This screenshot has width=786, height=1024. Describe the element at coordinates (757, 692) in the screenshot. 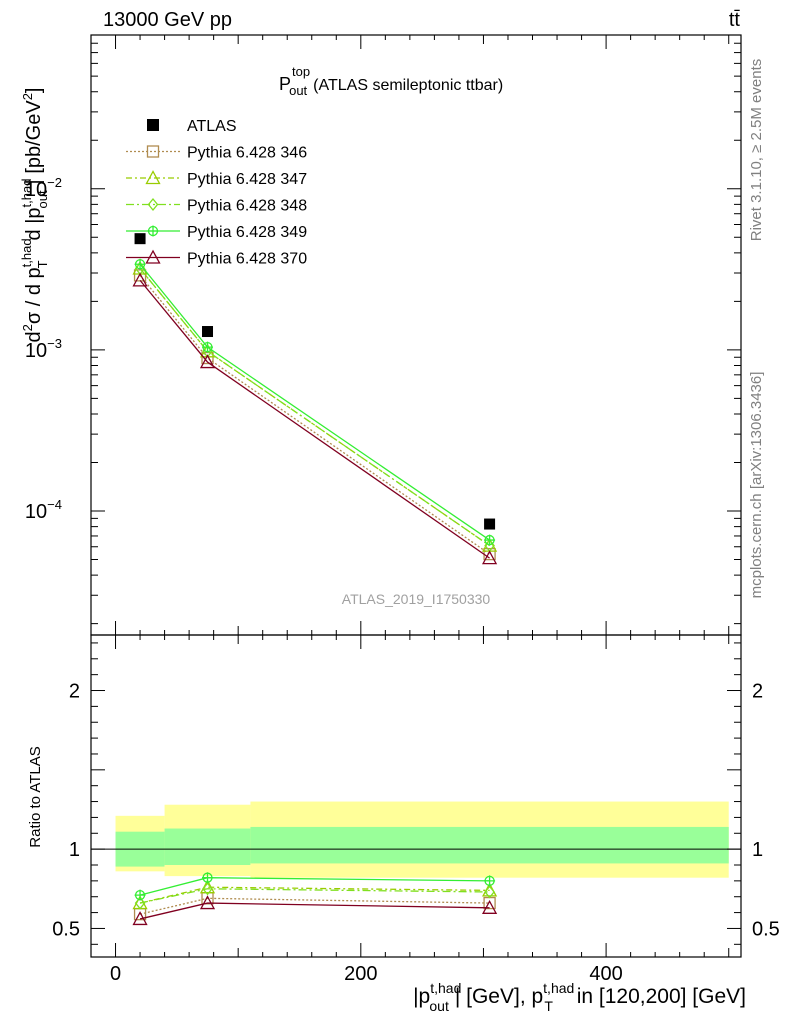

I see `ratio-y-tick-label-right: 2` at that location.